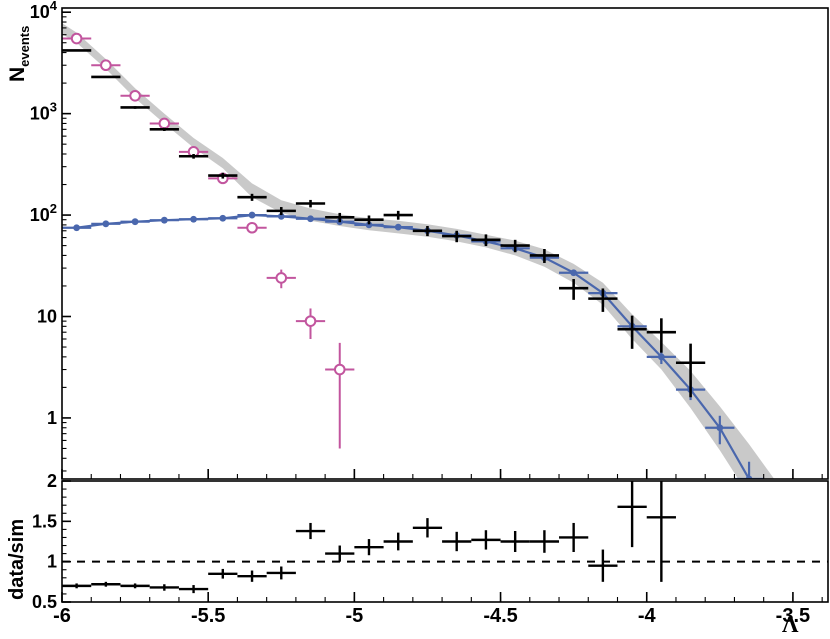 The width and height of the screenshot is (830, 639). Describe the element at coordinates (52, 562) in the screenshot. I see `ratio-y-tick-label: 1` at that location.